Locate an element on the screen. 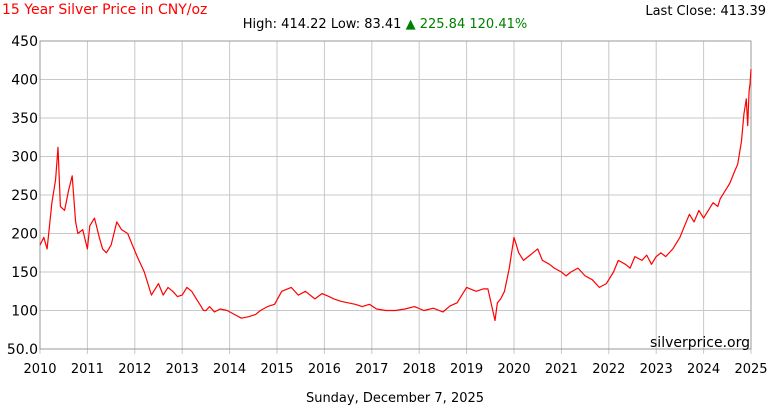 This screenshot has width=770, height=410. y-tick-label: 150 is located at coordinates (24, 273).